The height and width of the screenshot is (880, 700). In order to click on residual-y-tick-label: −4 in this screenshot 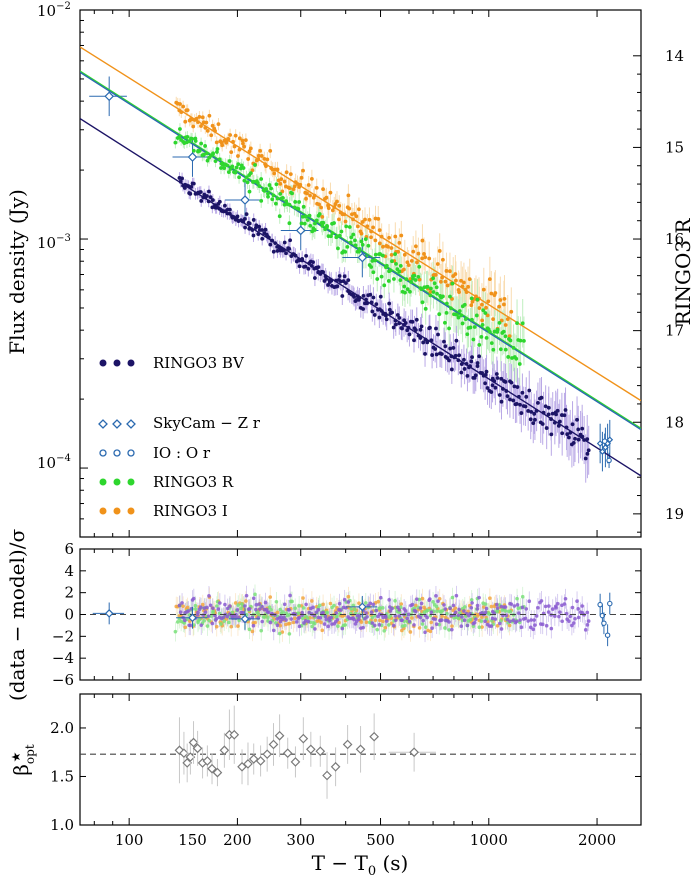, I will do `click(63, 658)`.